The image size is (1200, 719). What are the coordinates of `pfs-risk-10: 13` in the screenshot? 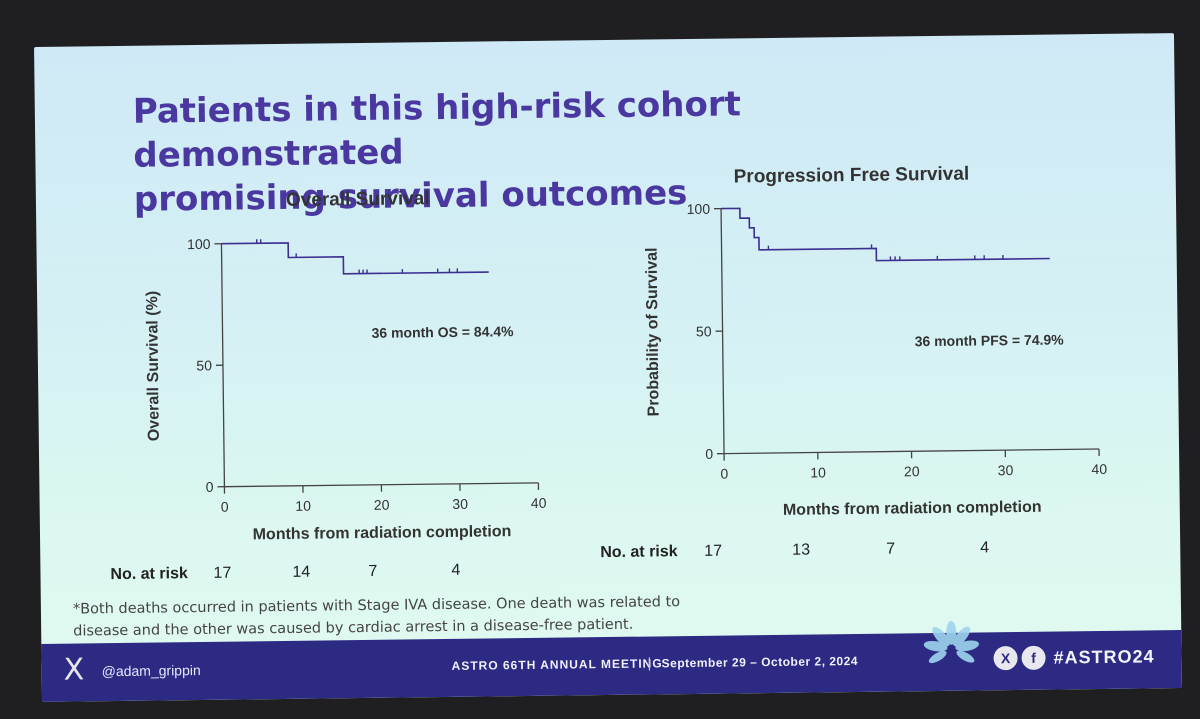 It's located at (801, 550).